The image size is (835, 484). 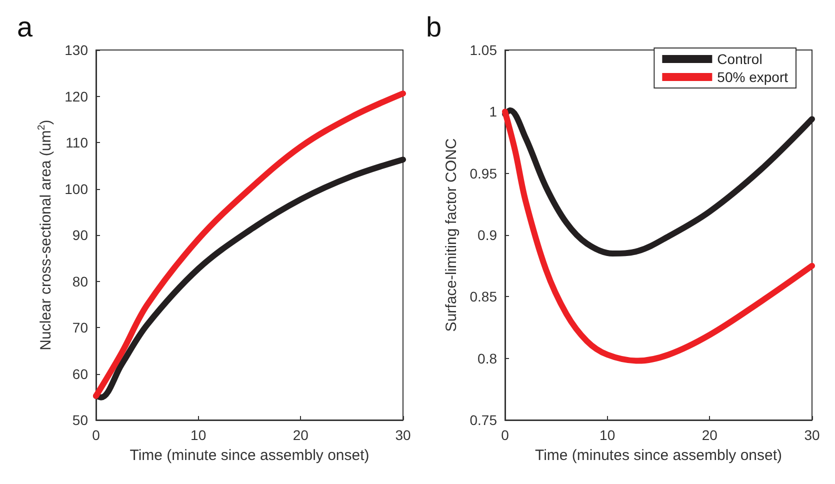 What do you see at coordinates (739, 59) in the screenshot?
I see `legend-label: Control` at bounding box center [739, 59].